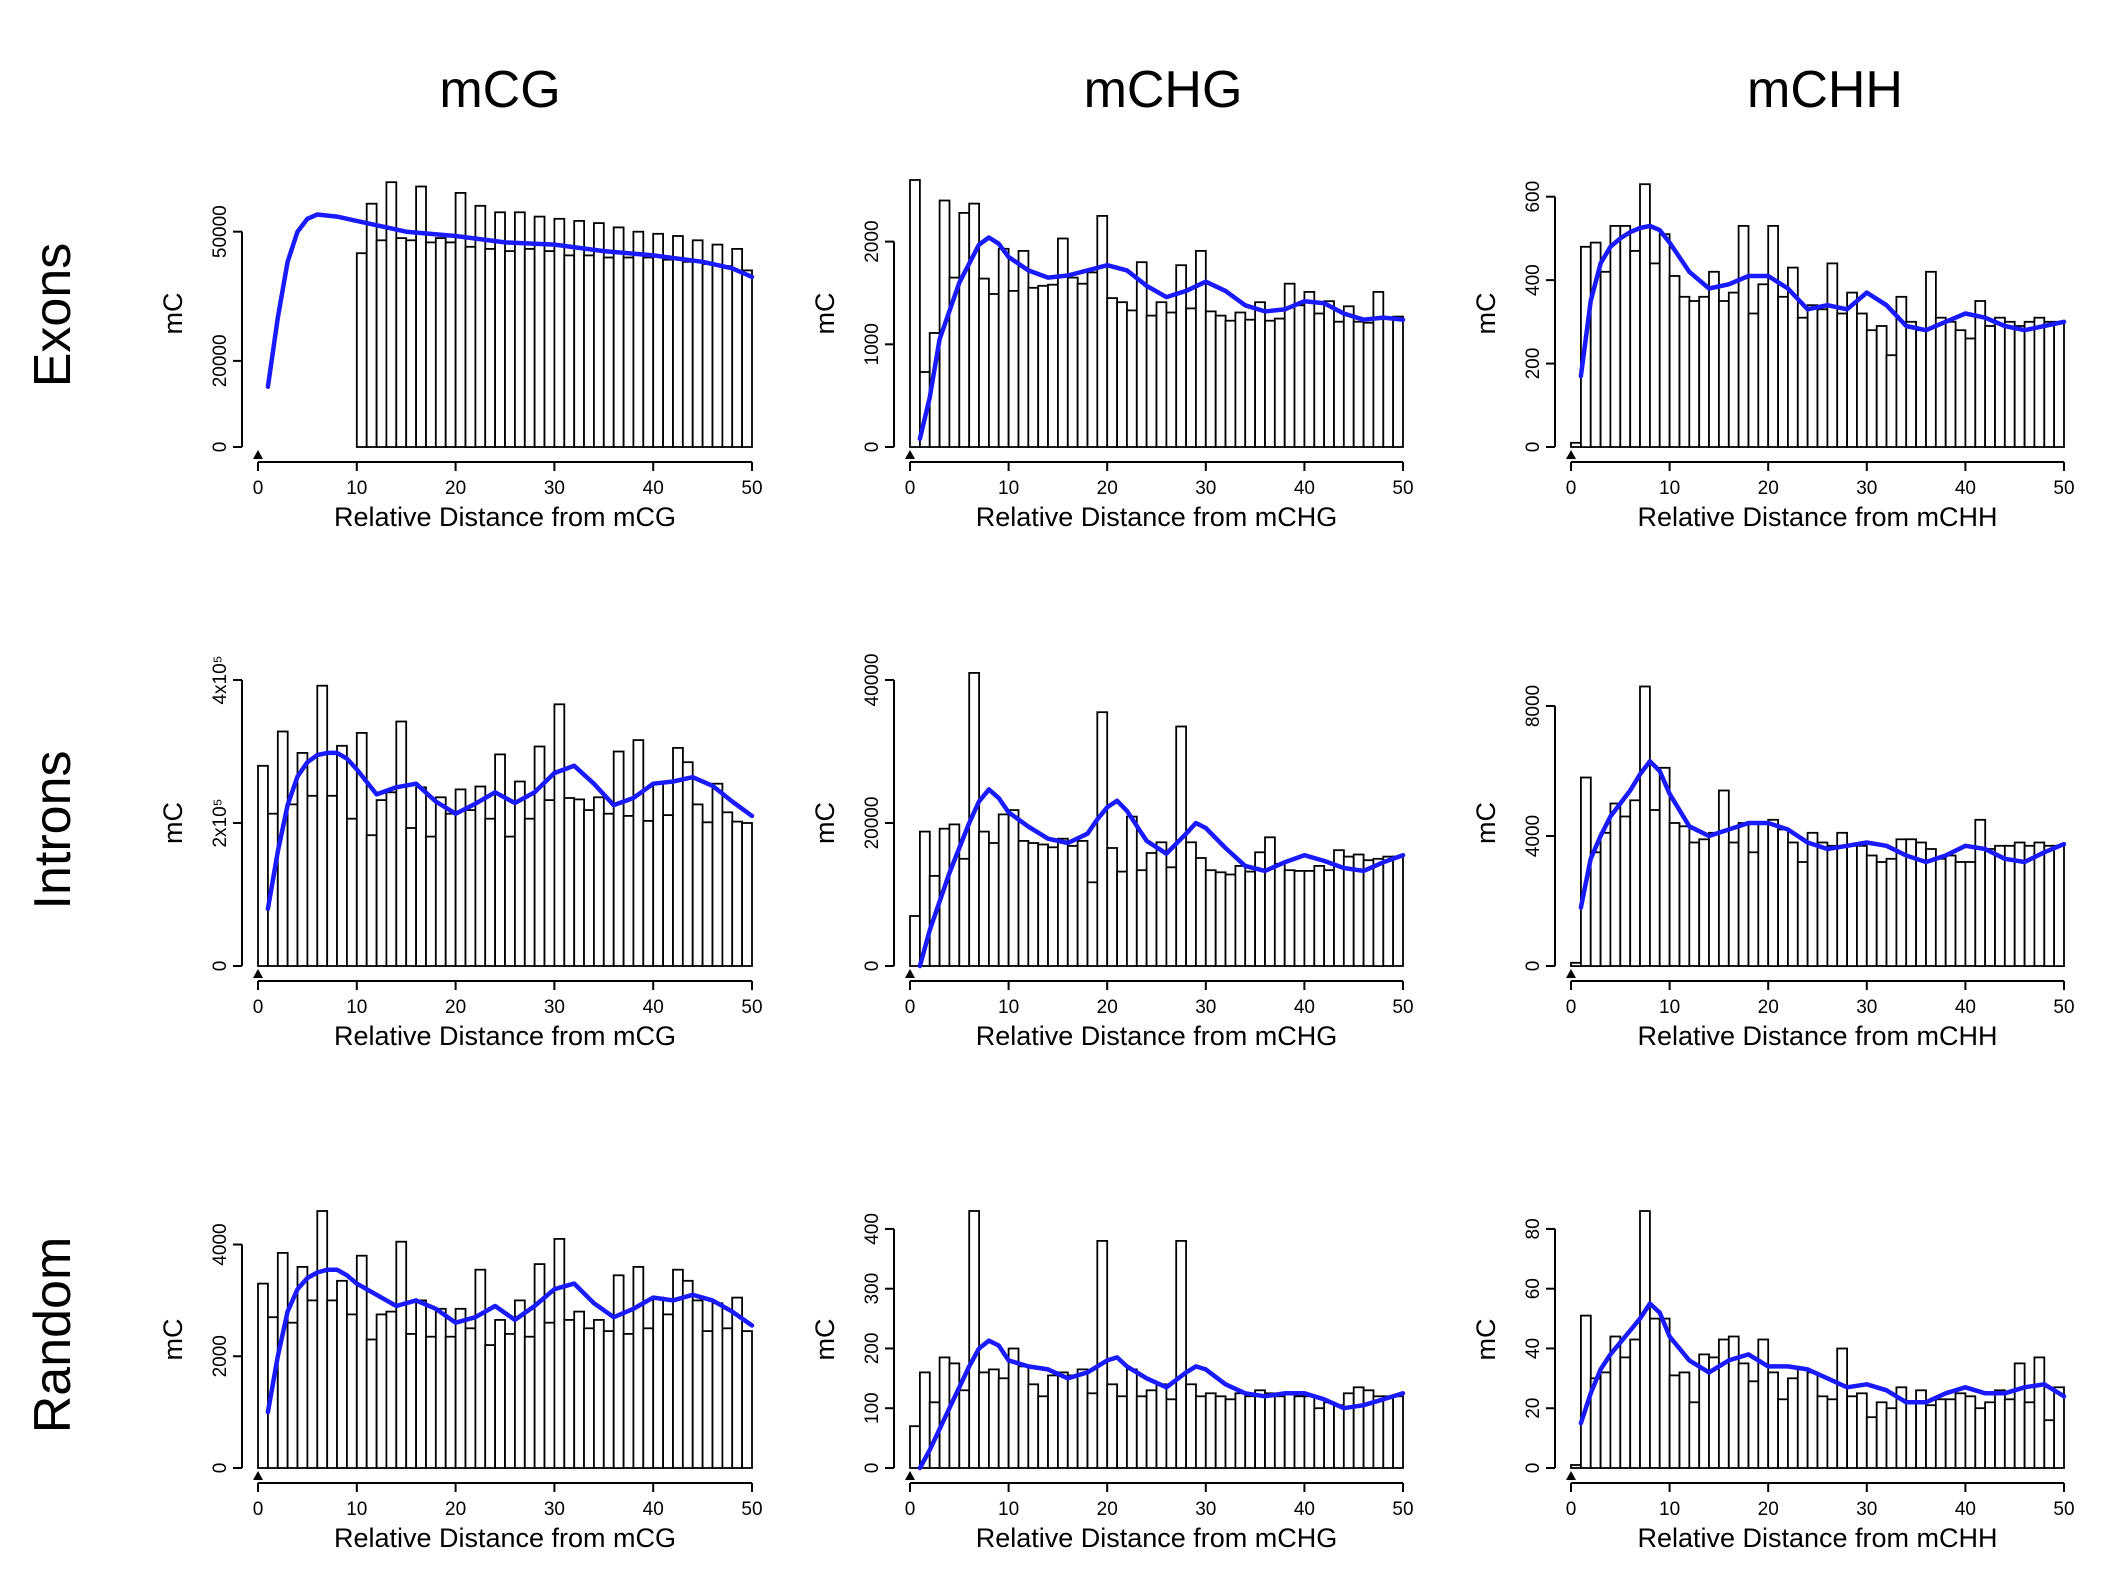 This screenshot has width=2112, height=1573. What do you see at coordinates (1571, 488) in the screenshot?
I see `x-tick-label: 0` at bounding box center [1571, 488].